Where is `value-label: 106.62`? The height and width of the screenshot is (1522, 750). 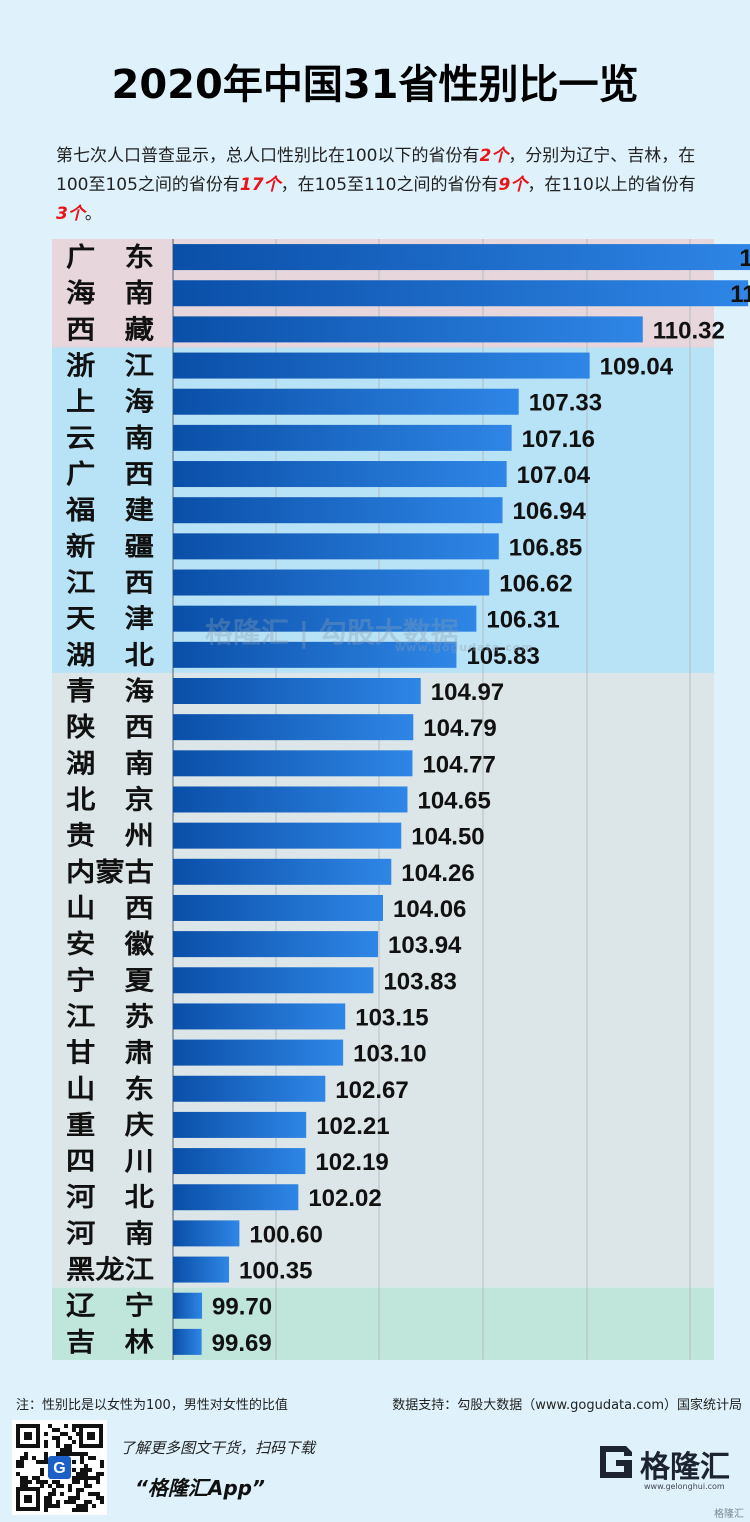
value-label: 106.62 is located at coordinates (535, 584).